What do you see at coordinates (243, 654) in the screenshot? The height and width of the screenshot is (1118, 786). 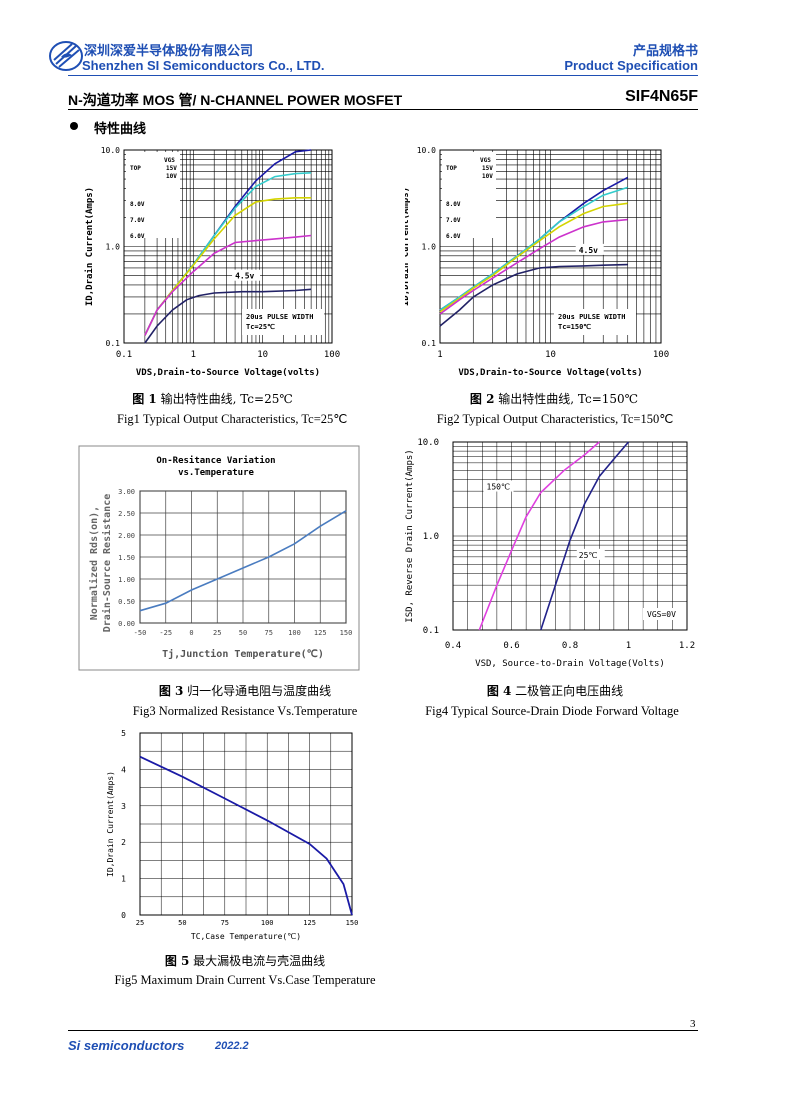 I see `x-axis-label: Tj,Junction Temperature(℃)` at bounding box center [243, 654].